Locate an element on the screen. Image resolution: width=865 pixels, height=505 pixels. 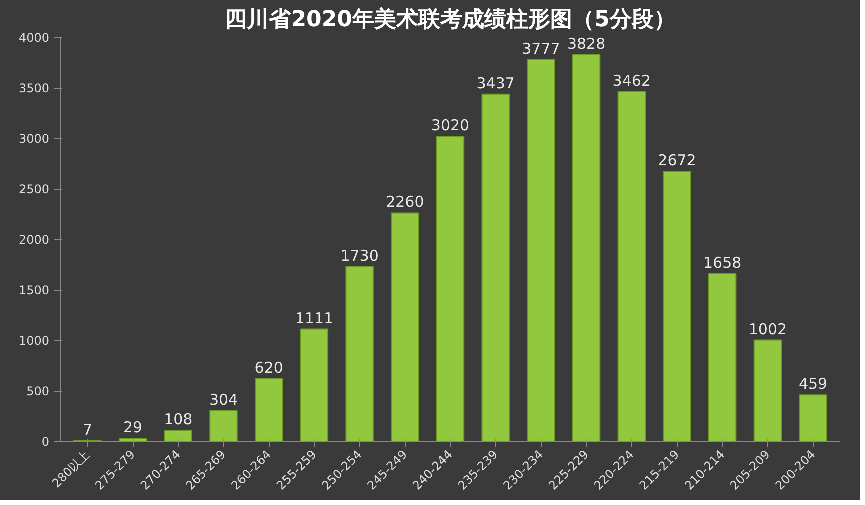
y-tick-label: 1000 is located at coordinates (34, 341).